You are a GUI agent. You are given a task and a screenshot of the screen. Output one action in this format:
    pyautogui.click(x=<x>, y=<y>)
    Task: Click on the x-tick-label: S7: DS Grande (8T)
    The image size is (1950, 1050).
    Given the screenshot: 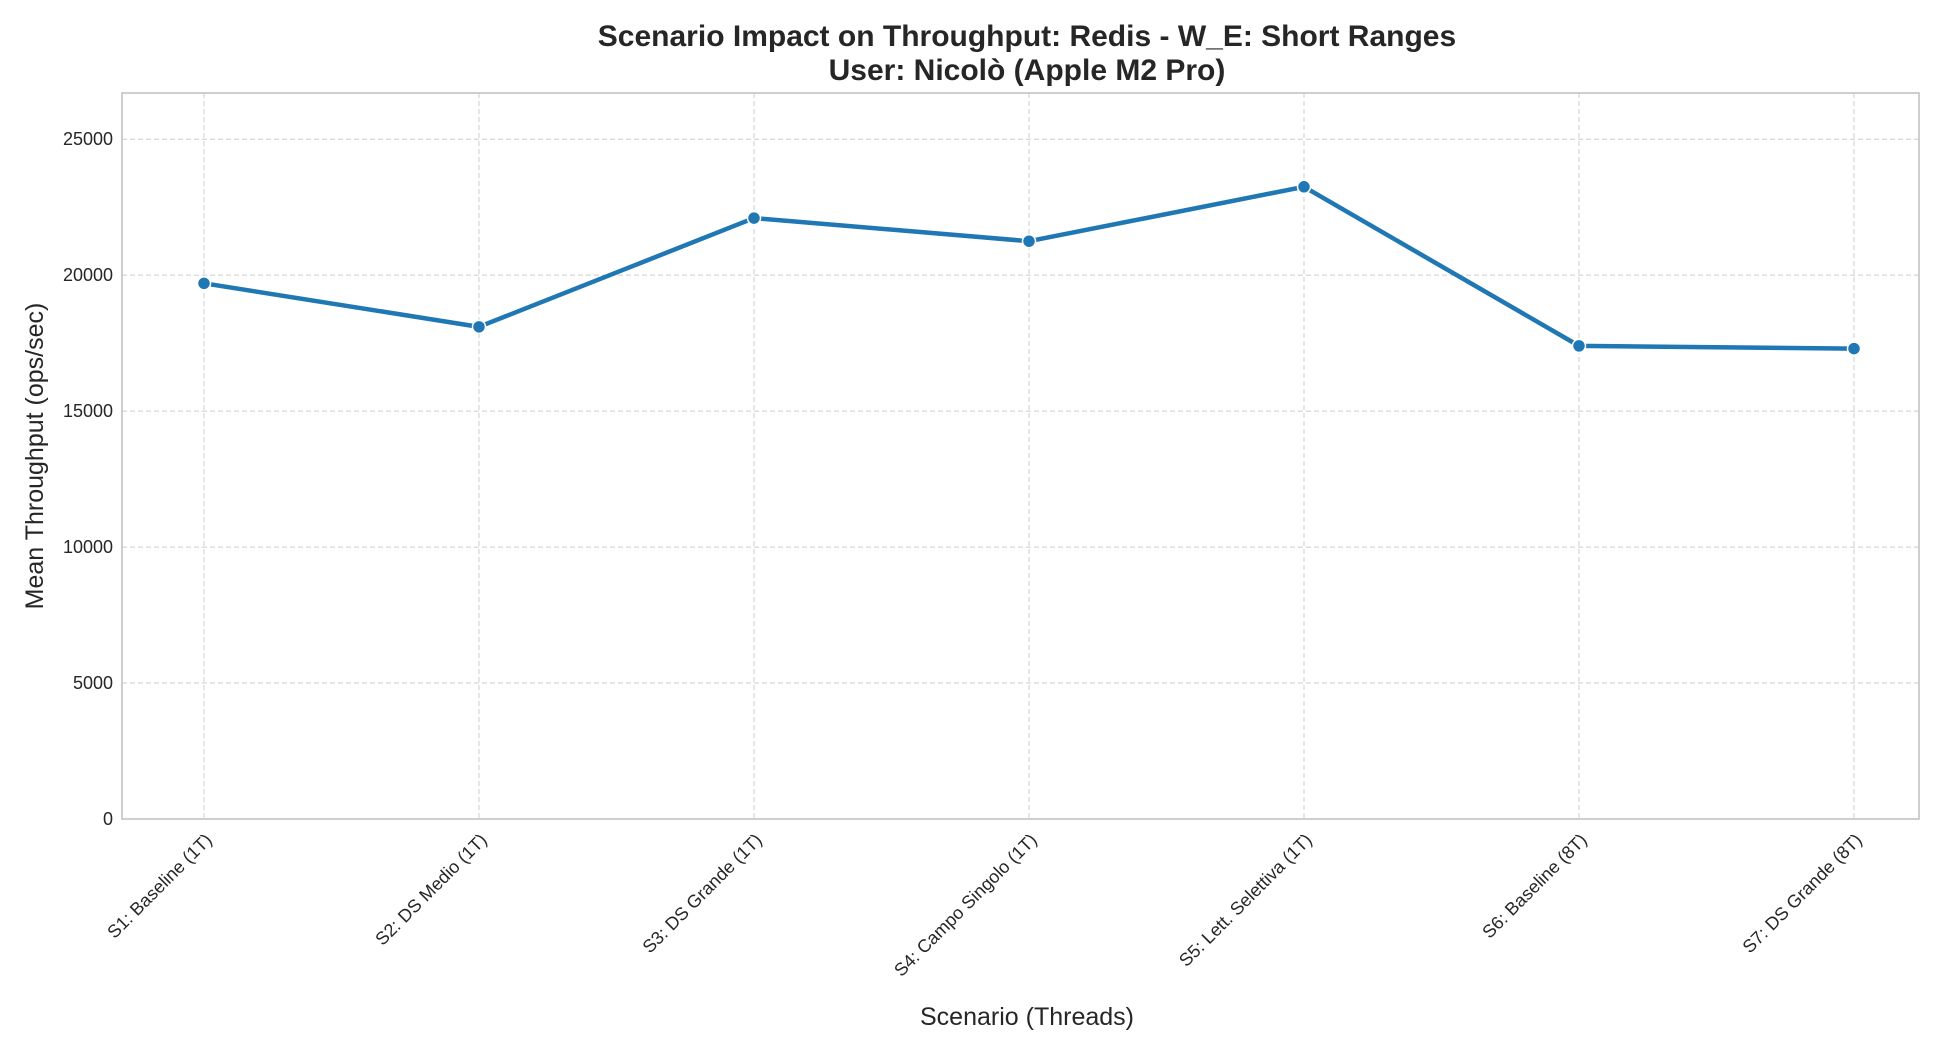 What is the action you would take?
    pyautogui.click(x=1802, y=893)
    